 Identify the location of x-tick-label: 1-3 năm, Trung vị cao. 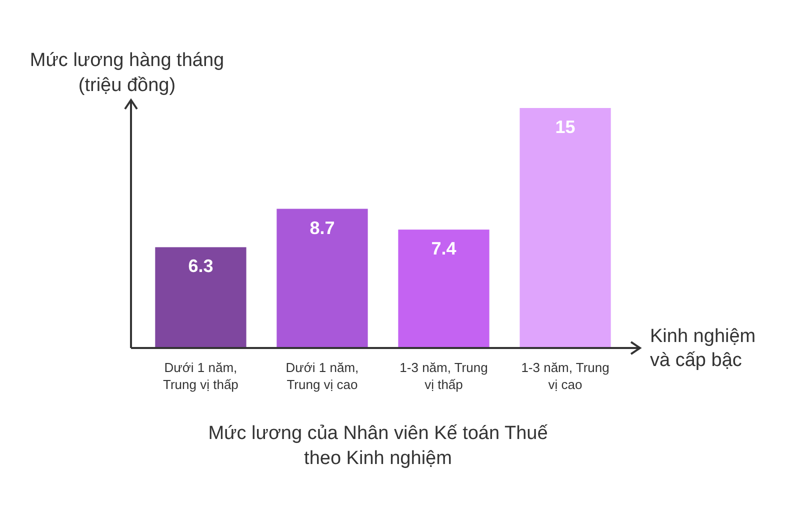
(565, 376).